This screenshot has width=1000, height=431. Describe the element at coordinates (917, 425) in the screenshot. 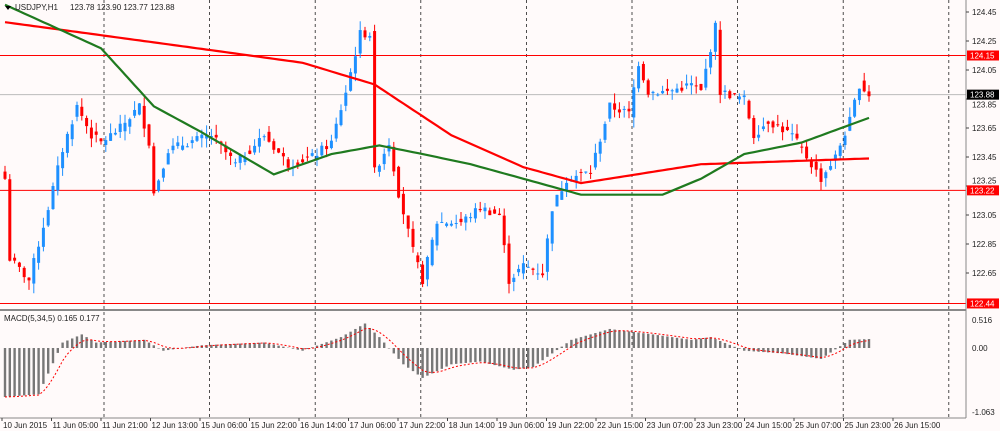

I see `time-tick-label: 26 Jun 15:00` at that location.